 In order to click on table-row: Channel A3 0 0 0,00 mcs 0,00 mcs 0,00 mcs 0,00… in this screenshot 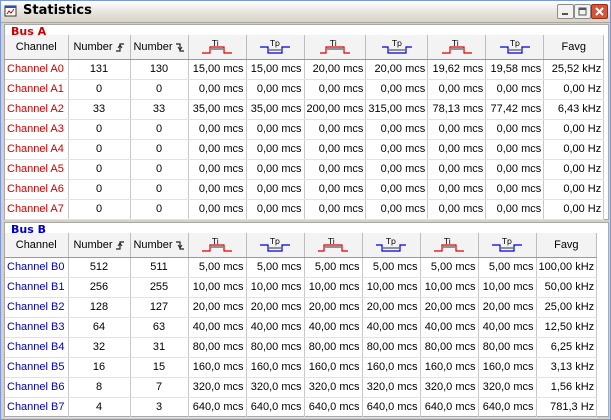, I will do `click(305, 129)`.